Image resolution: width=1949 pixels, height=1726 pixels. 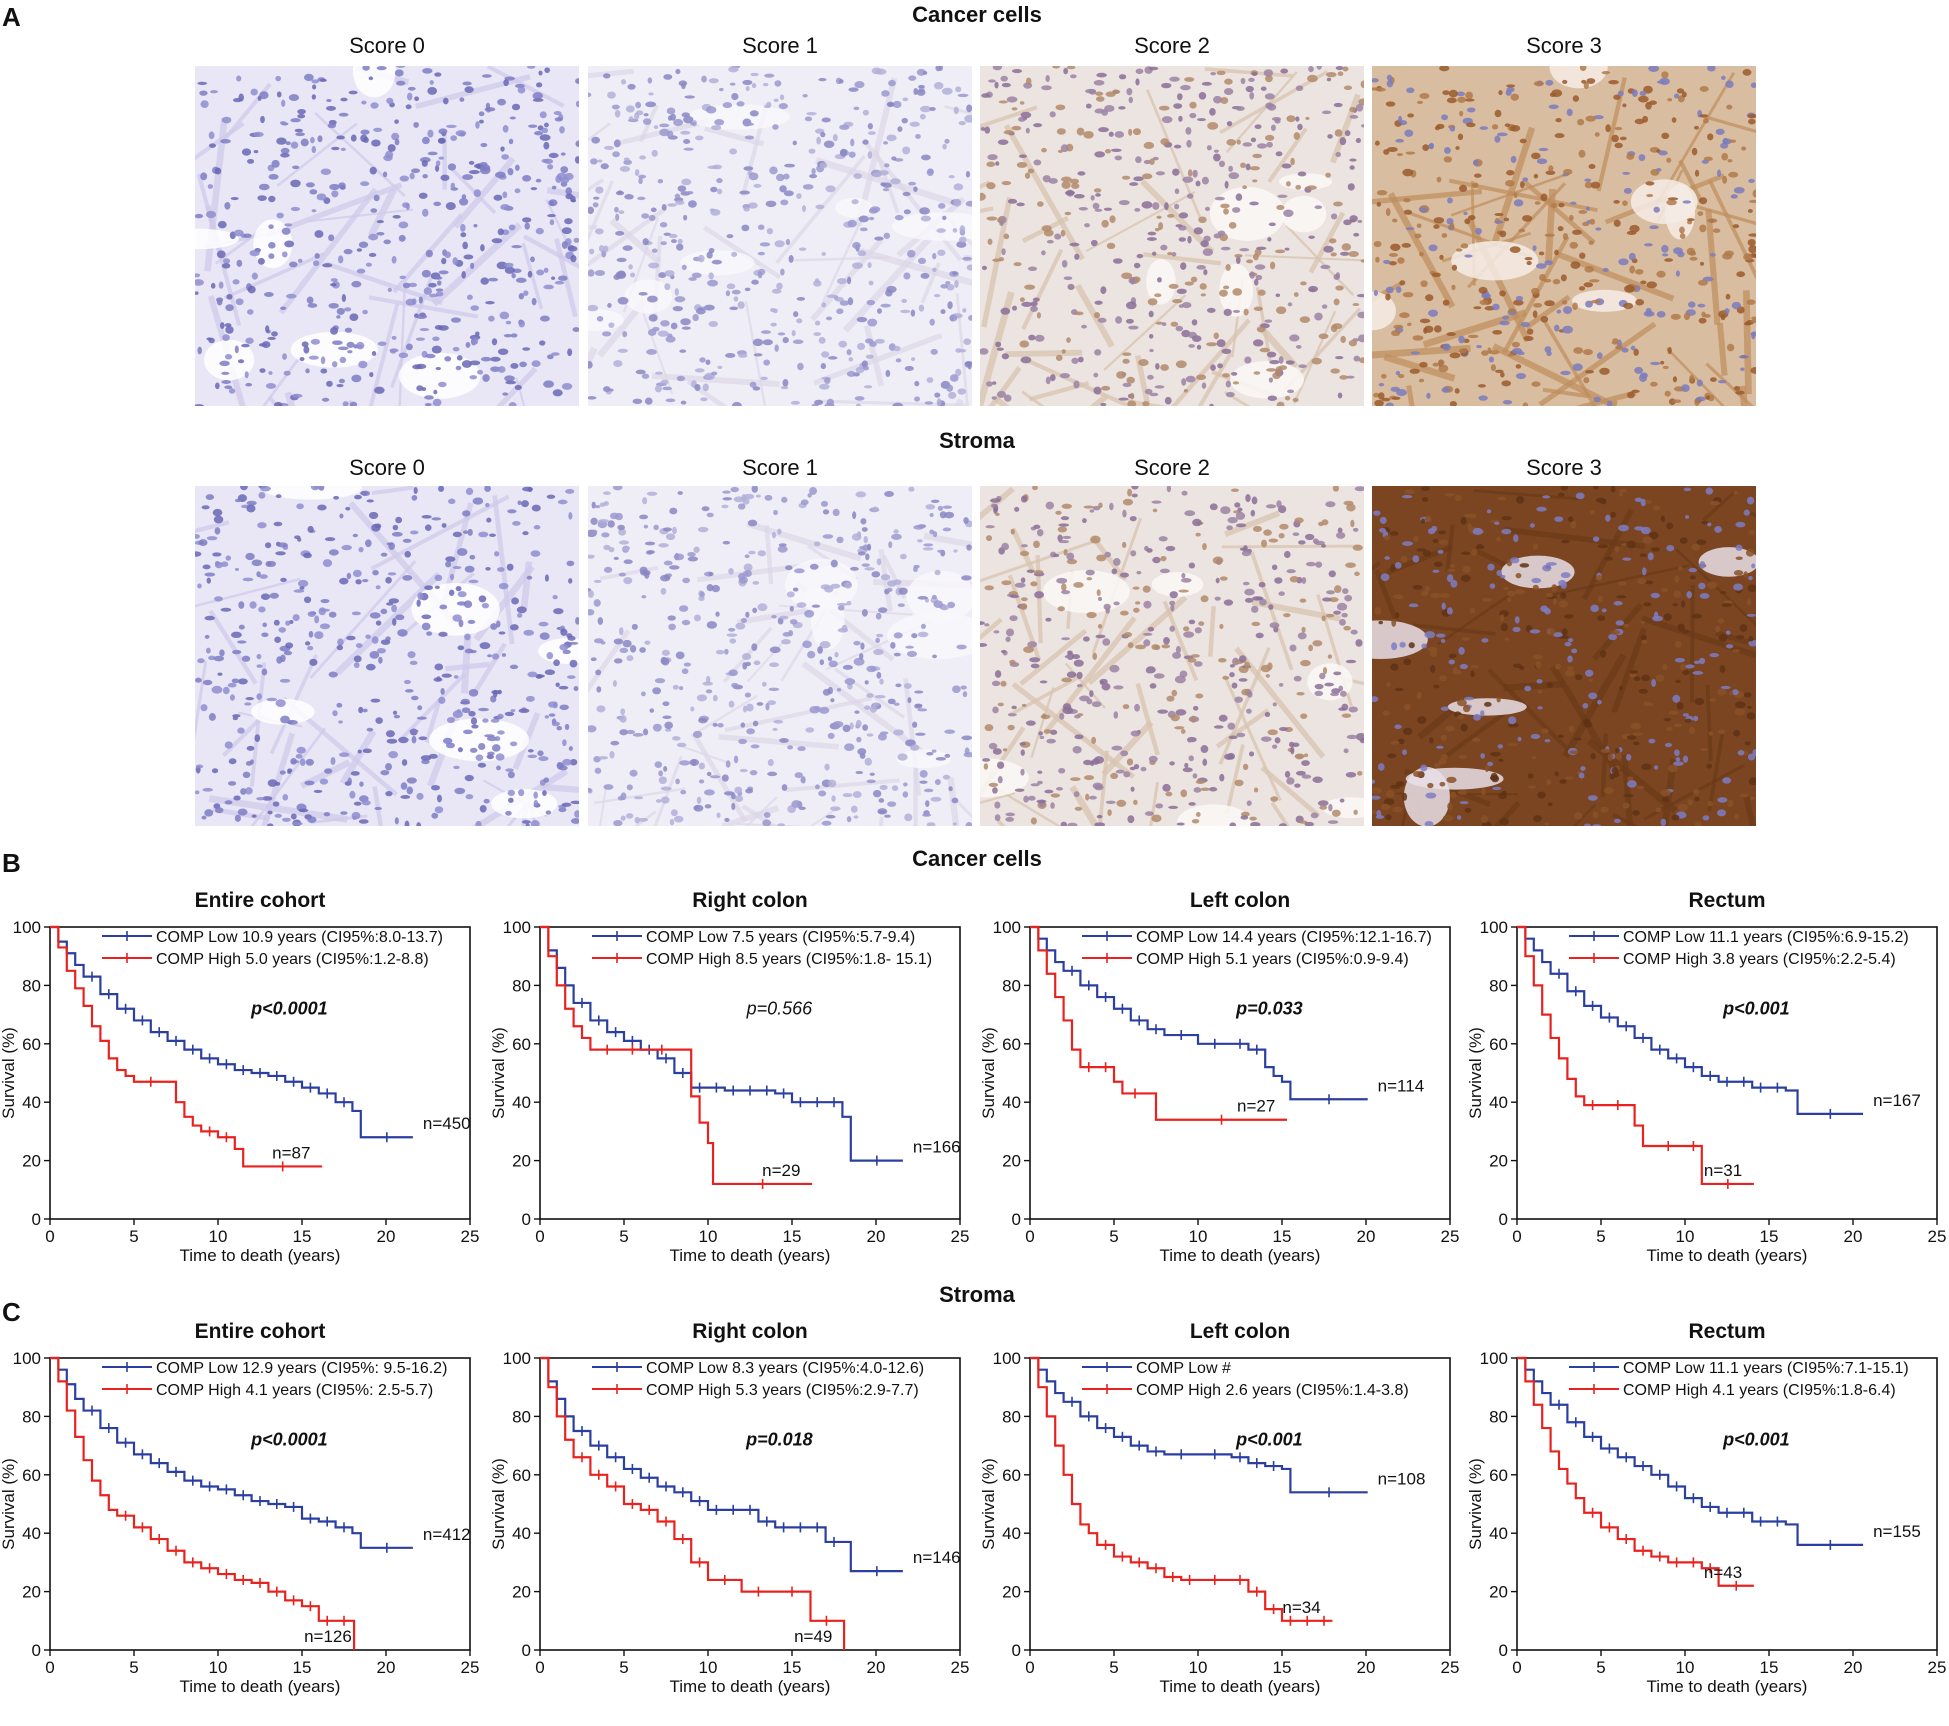 I want to click on cancer-score-3-label: Score 3, so click(x=1564, y=46).